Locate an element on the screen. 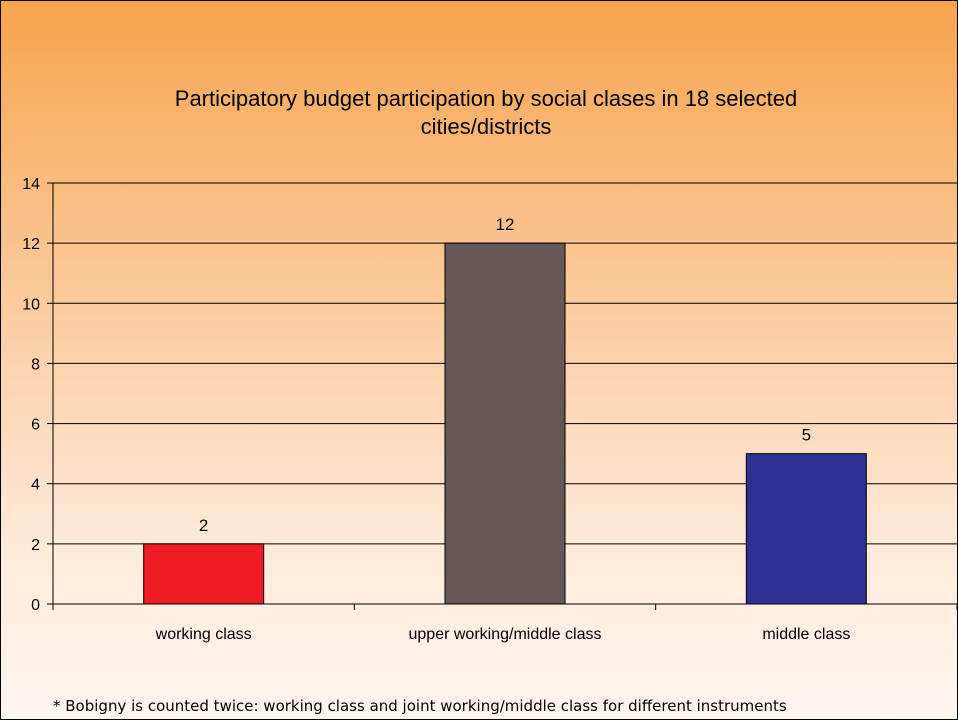  x-tick-label: upper working/middle class is located at coordinates (505, 634).